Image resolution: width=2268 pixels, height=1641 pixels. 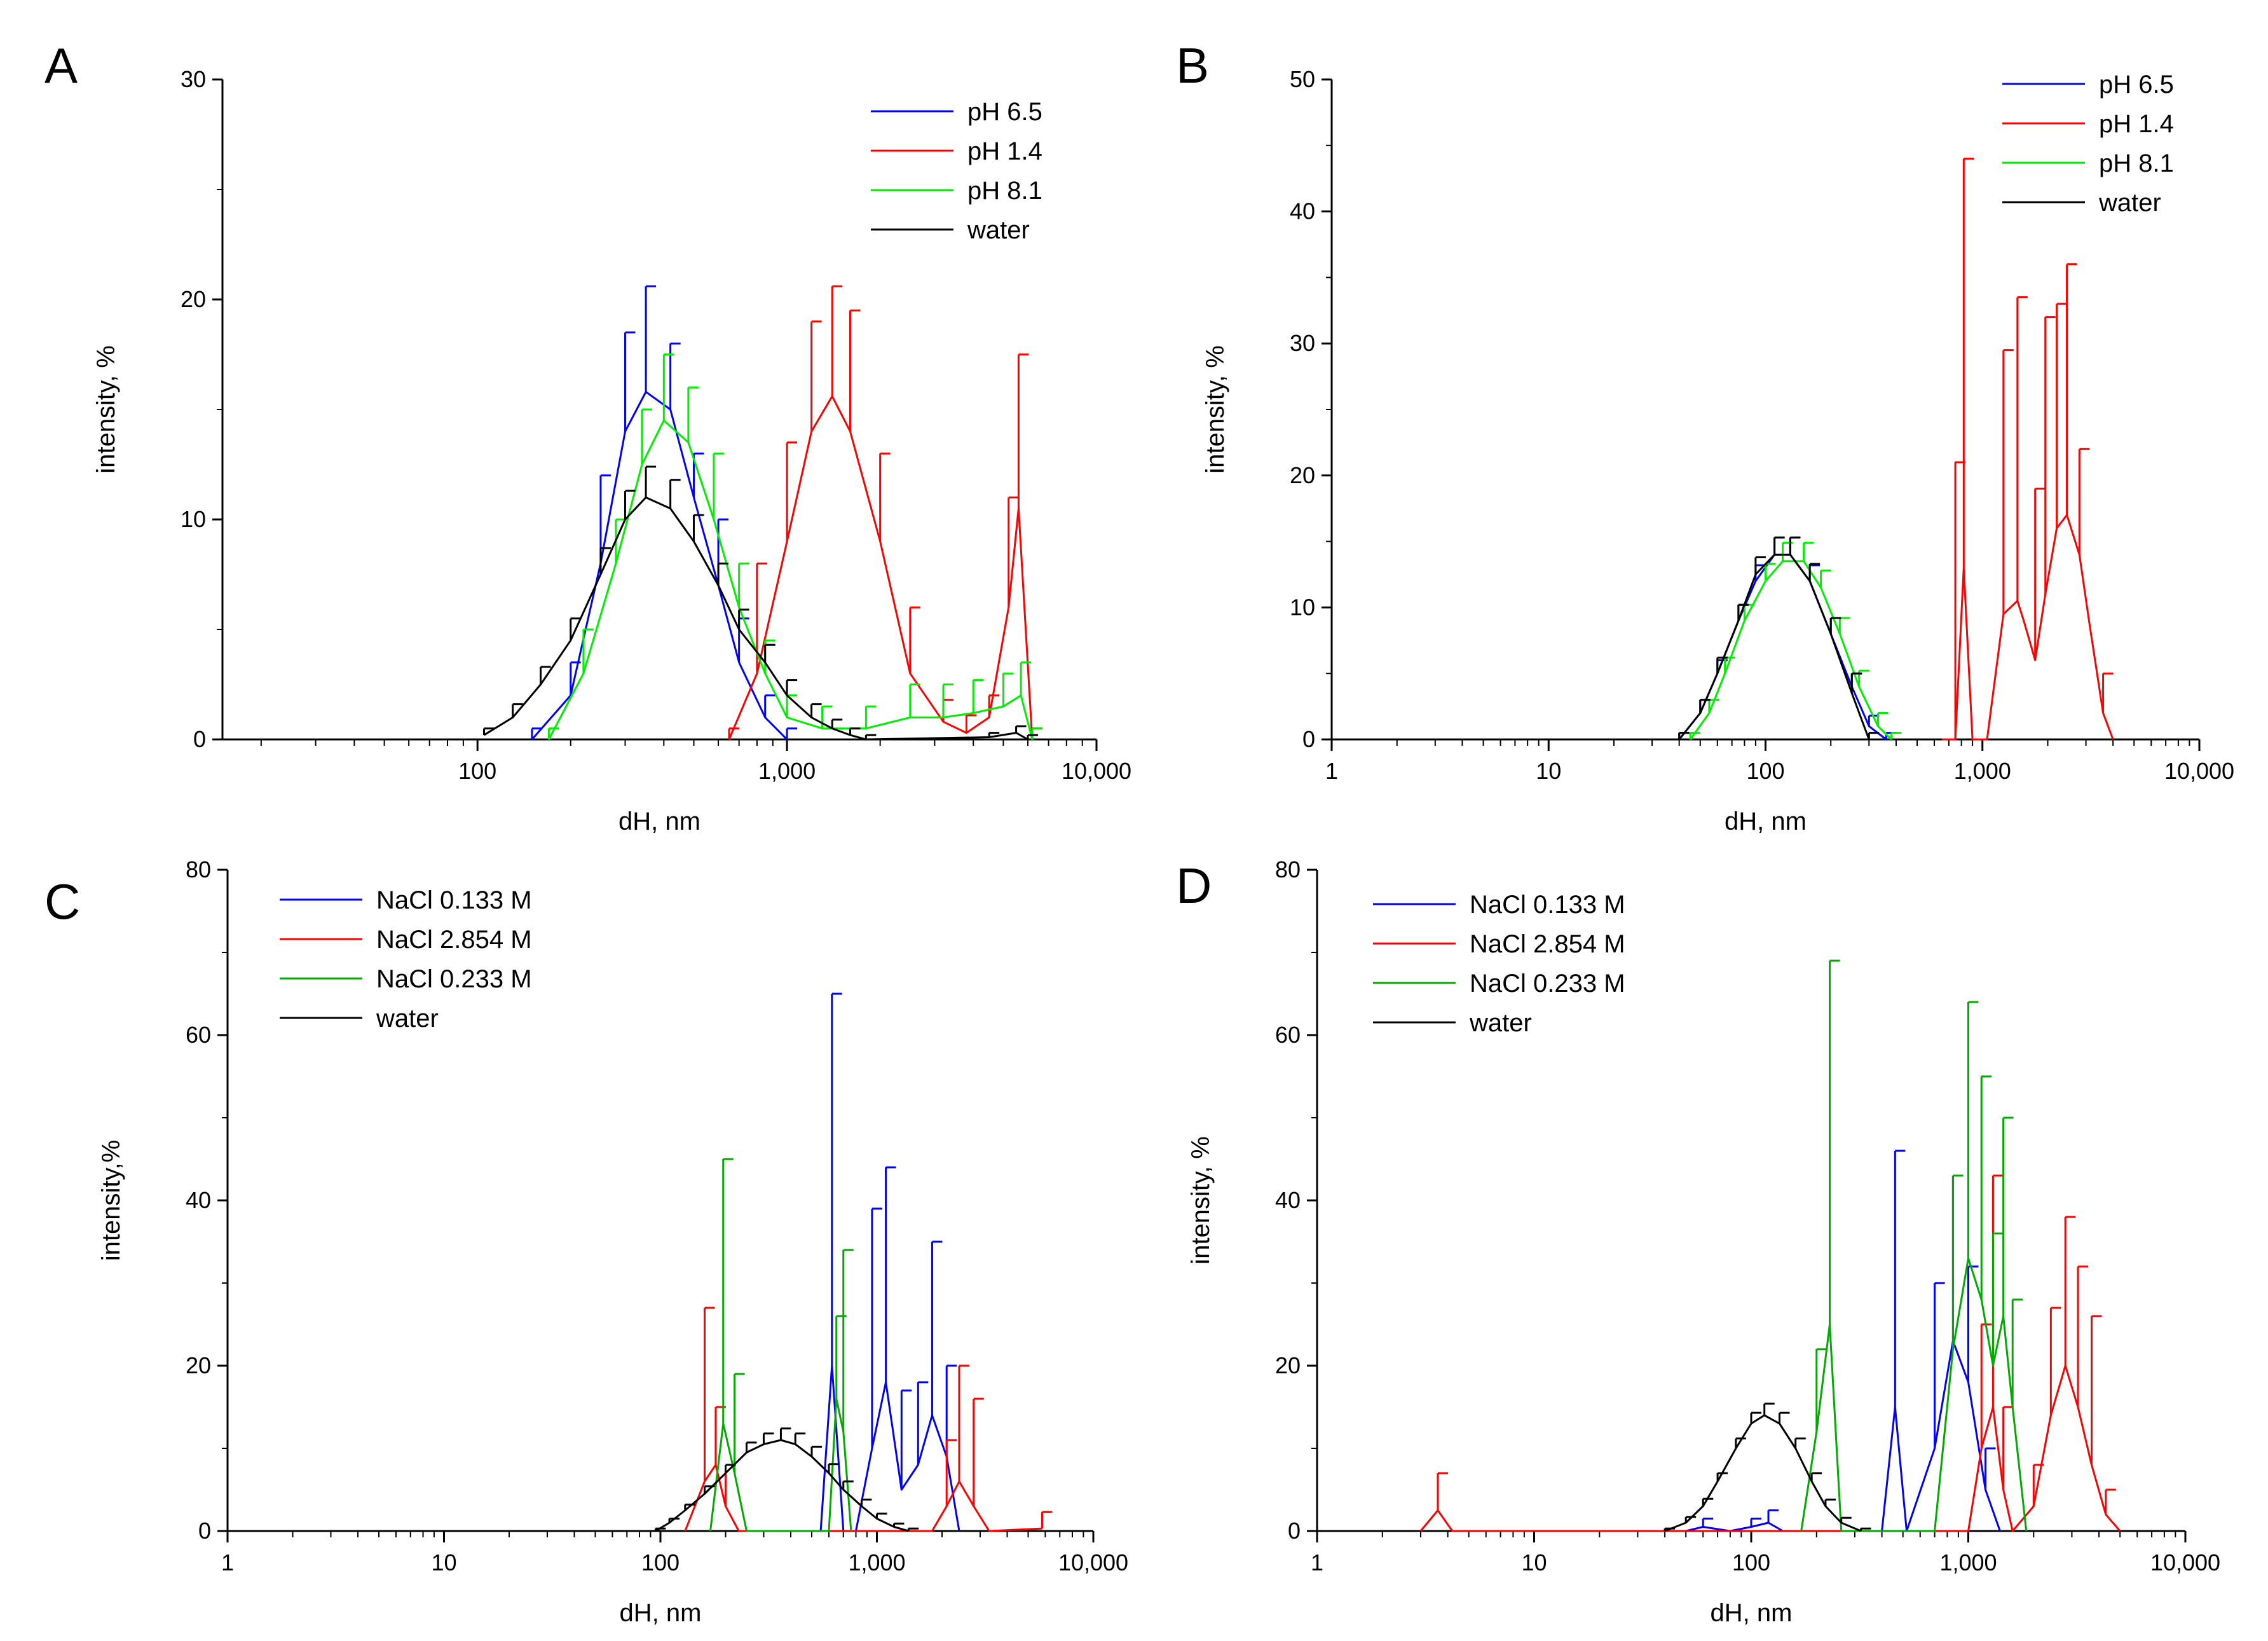 What do you see at coordinates (1302, 79) in the screenshot?
I see `y-tick-label: 50` at bounding box center [1302, 79].